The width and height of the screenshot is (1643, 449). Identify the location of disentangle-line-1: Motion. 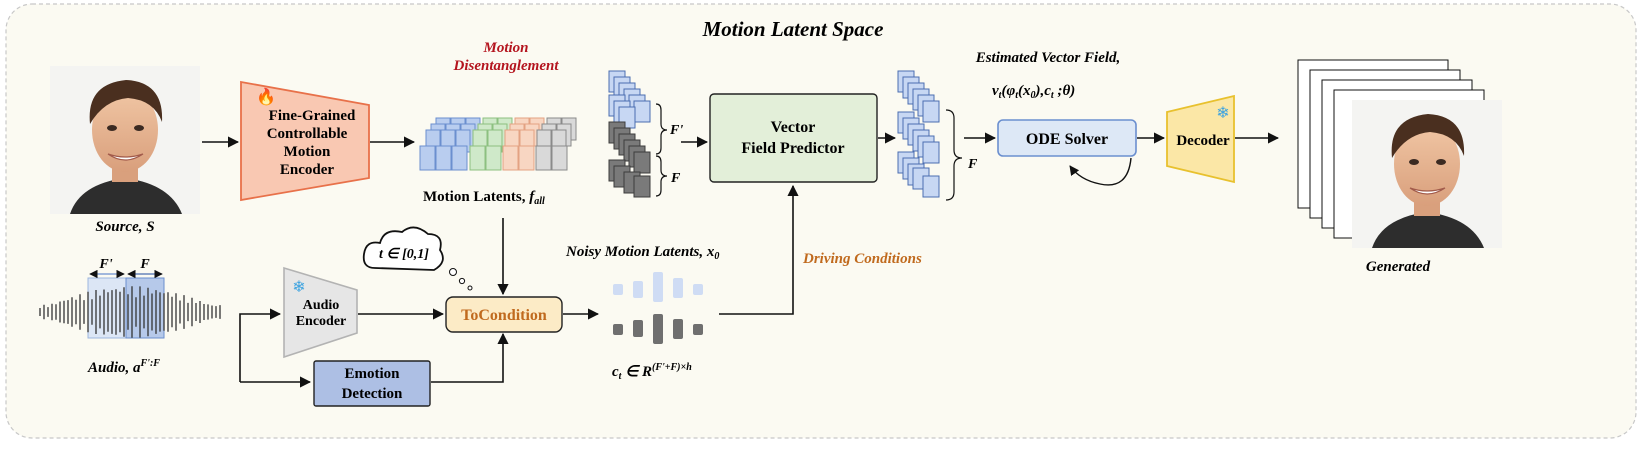
(505, 48).